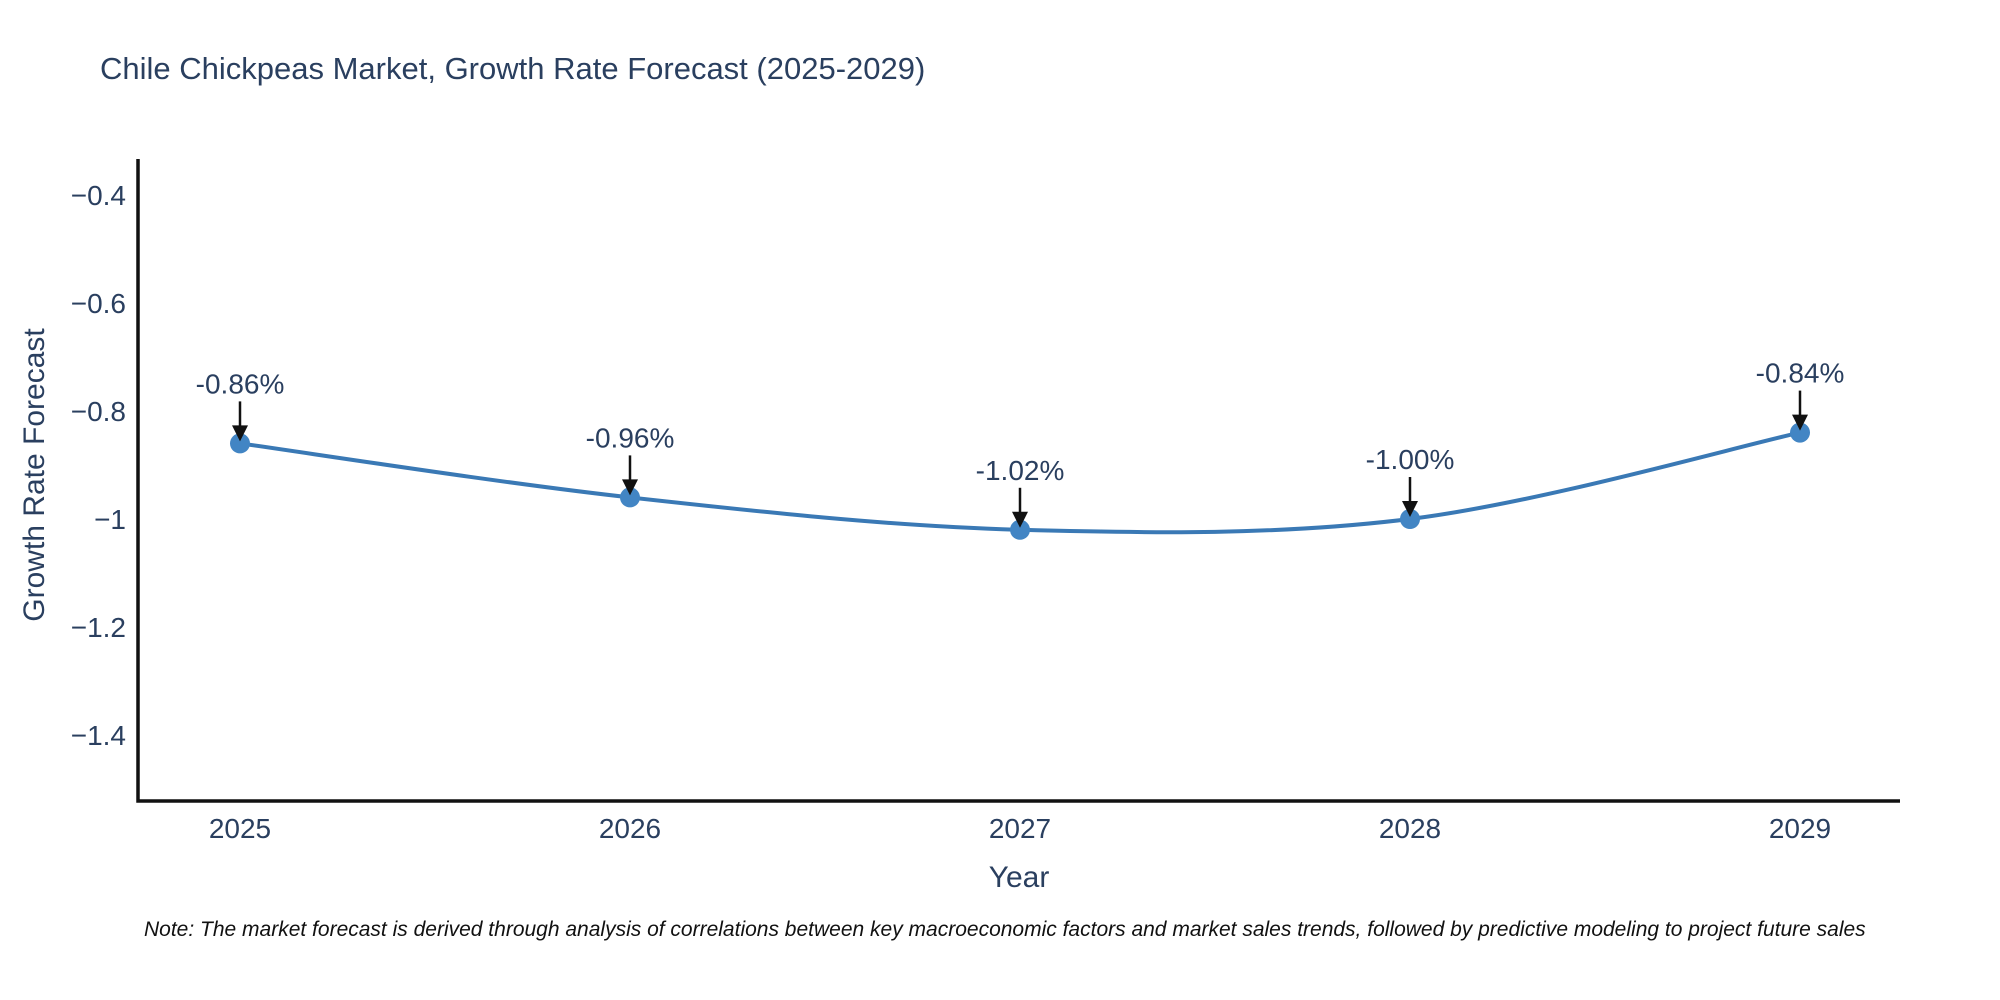 The height and width of the screenshot is (1000, 2000). What do you see at coordinates (240, 383) in the screenshot?
I see `annotation-label: -0.86%` at bounding box center [240, 383].